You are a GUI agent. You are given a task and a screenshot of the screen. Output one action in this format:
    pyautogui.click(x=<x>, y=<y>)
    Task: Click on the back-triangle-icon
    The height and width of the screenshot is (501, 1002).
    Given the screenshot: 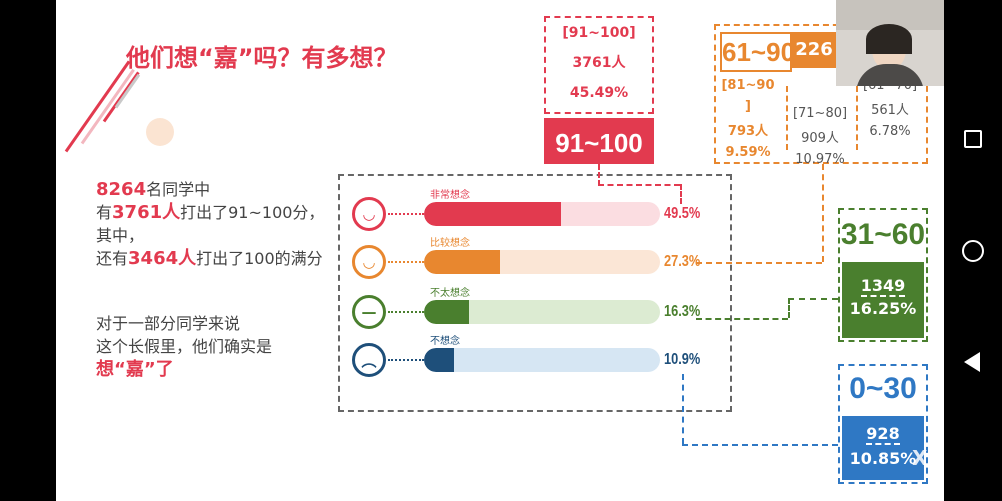 What is the action you would take?
    pyautogui.click(x=972, y=362)
    